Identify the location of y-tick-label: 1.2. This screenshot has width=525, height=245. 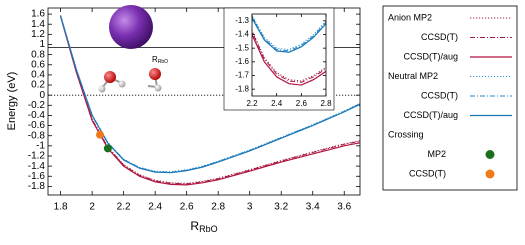
(38, 34).